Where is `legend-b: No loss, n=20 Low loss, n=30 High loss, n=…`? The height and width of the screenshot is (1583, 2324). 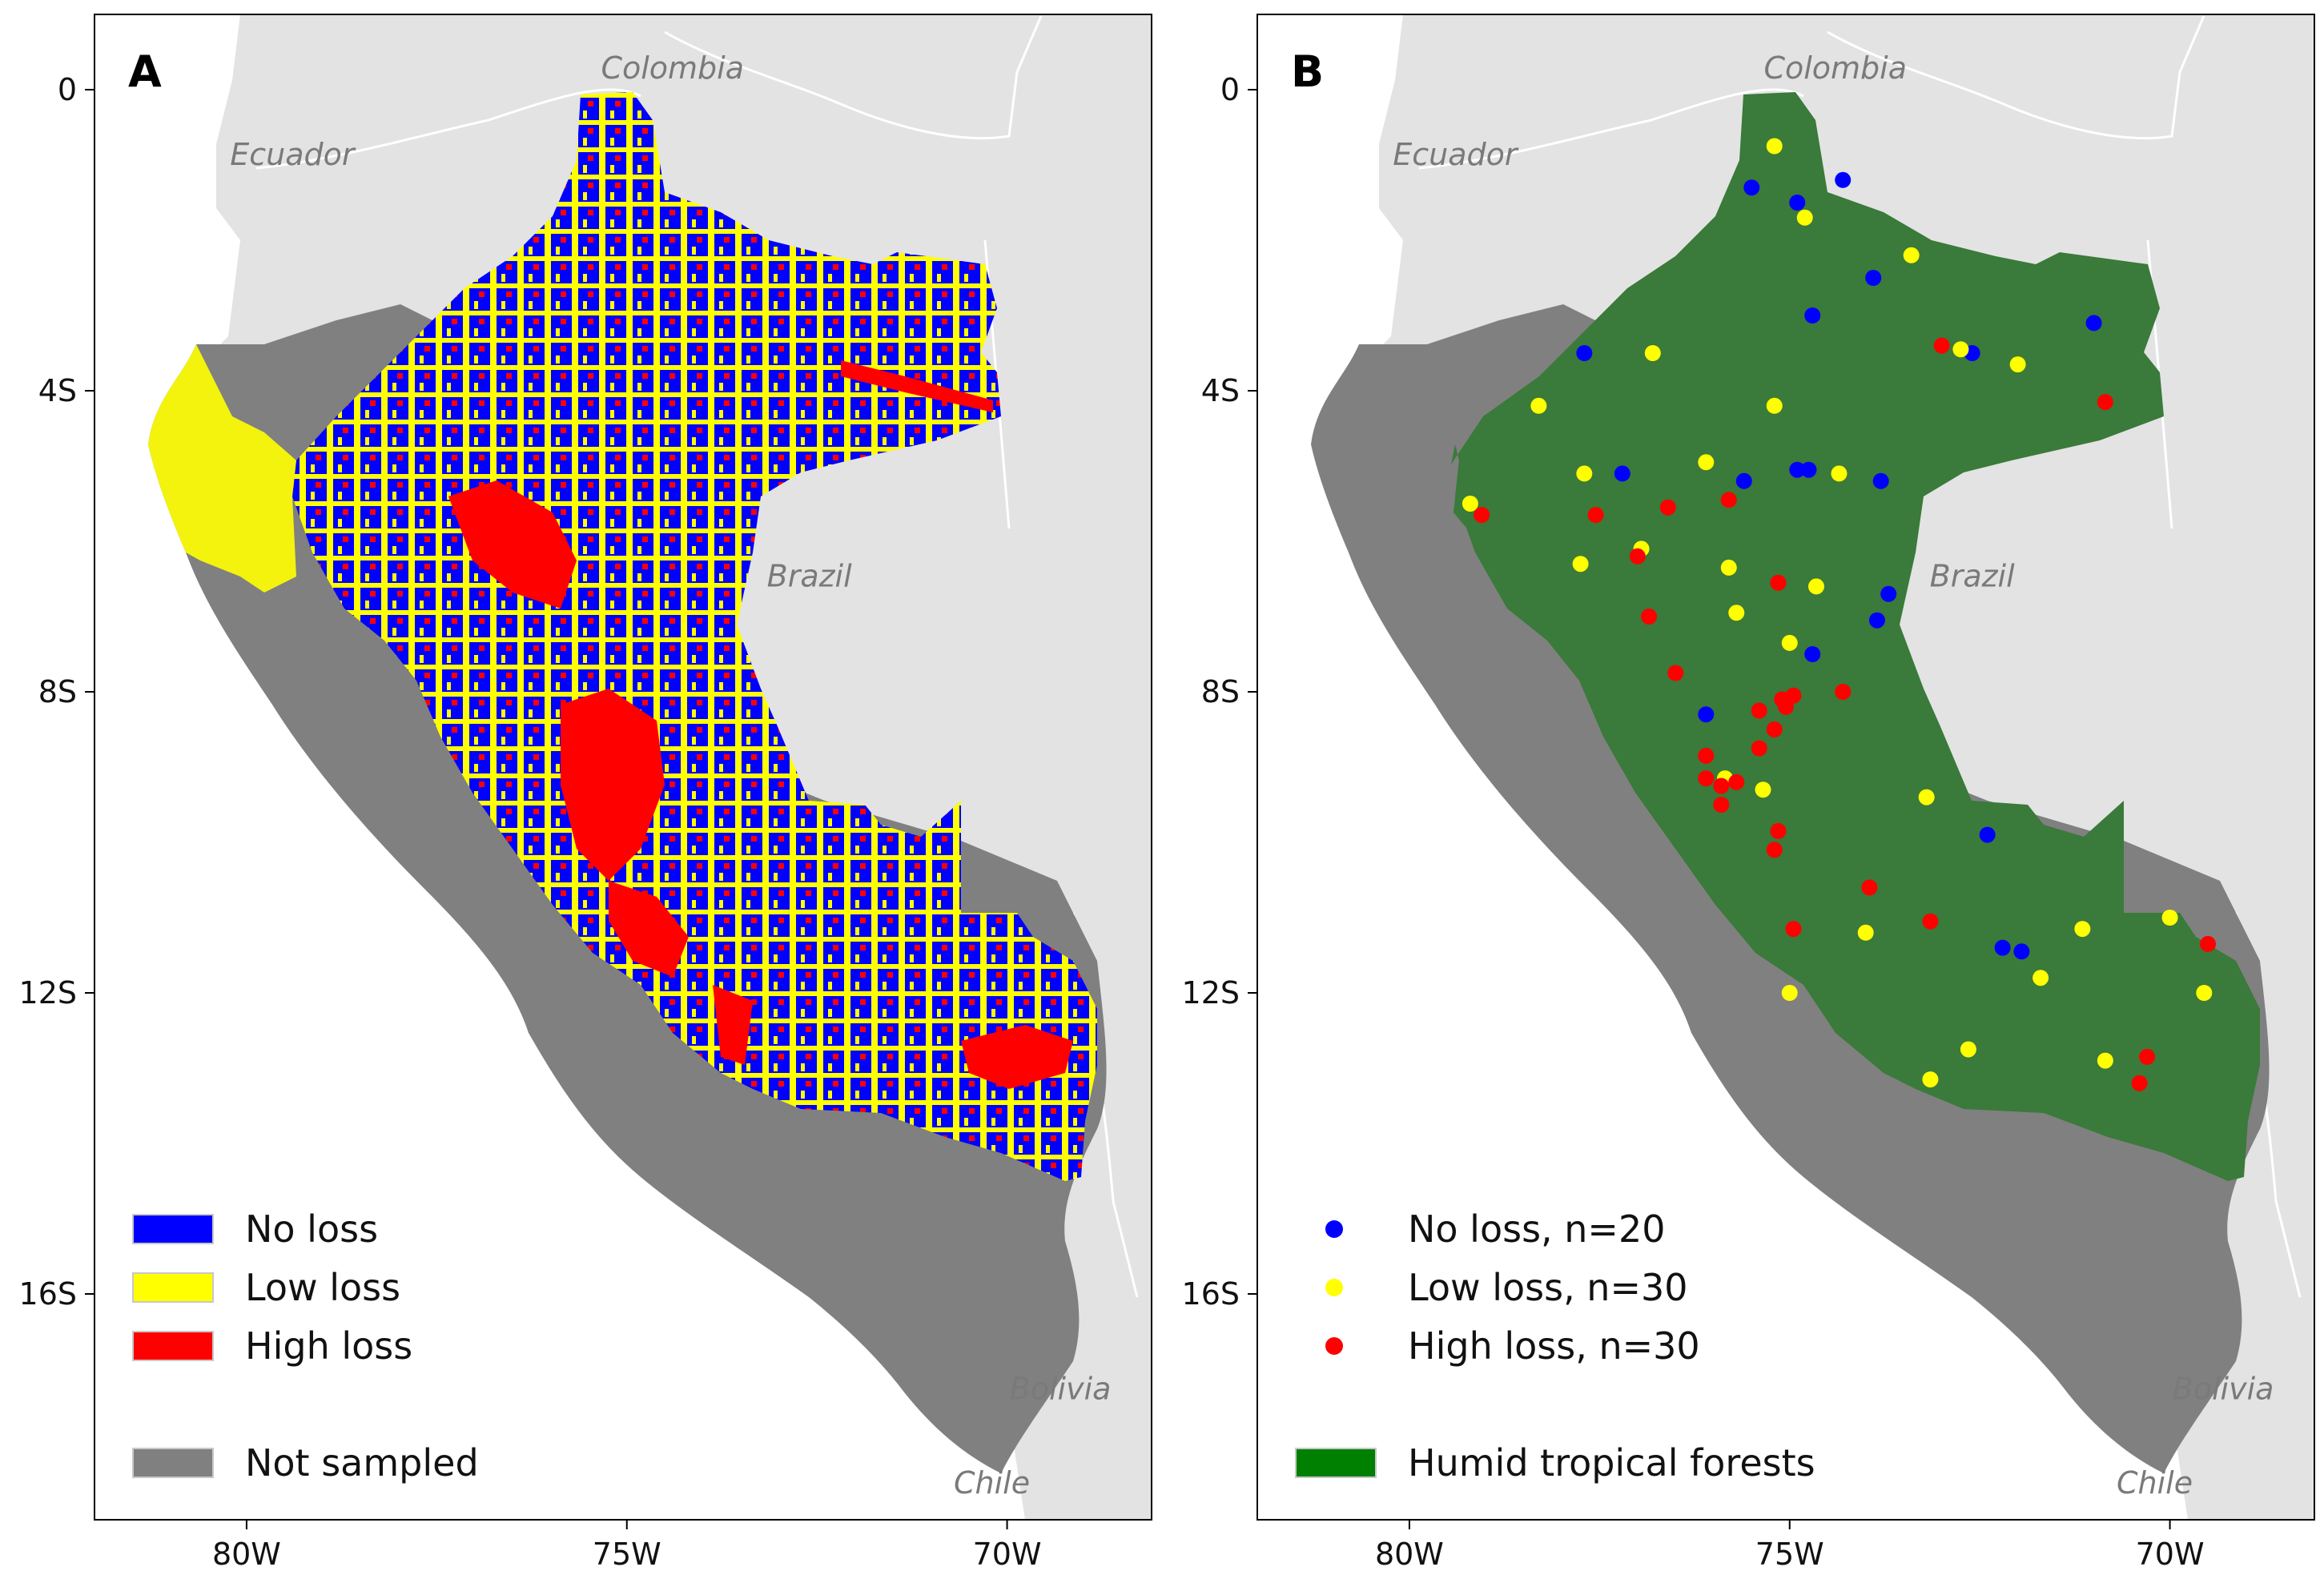
legend-b: No loss, n=20 Low loss, n=30 High loss, n=… is located at coordinates (1555, 1346).